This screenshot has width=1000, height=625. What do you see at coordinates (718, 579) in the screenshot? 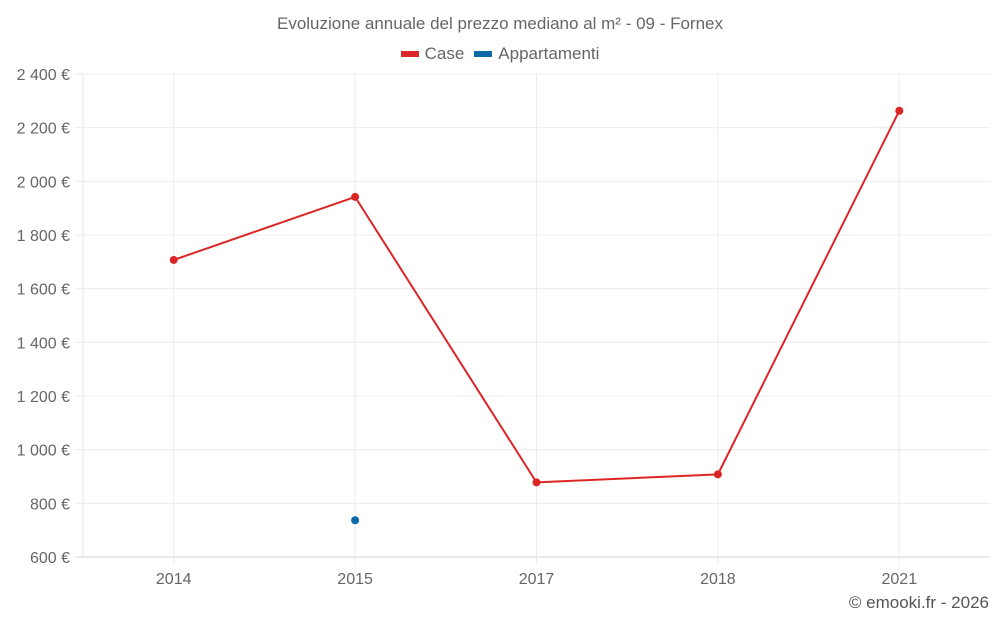
I see `x-tick-label: 2018` at bounding box center [718, 579].